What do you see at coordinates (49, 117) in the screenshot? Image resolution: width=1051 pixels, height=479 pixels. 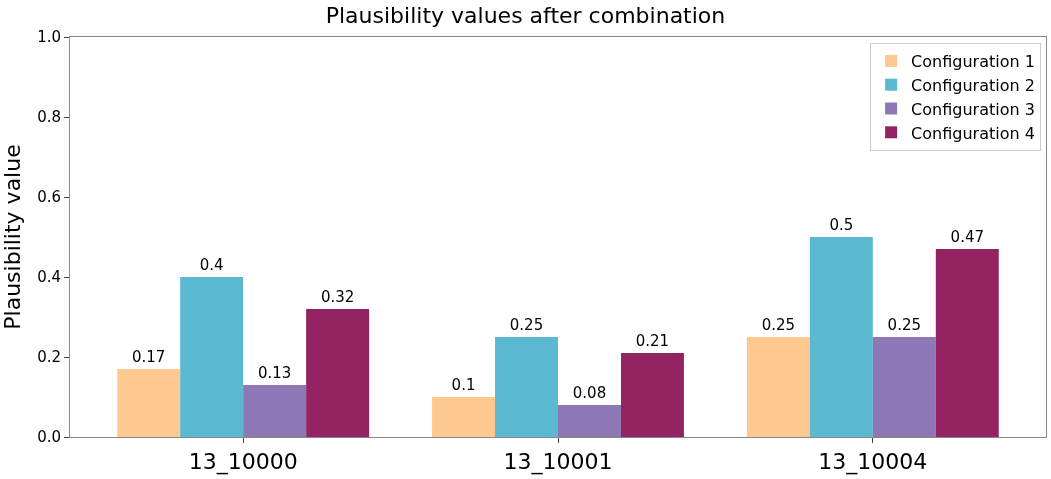 I see `y-tick-label: 0.8` at bounding box center [49, 117].